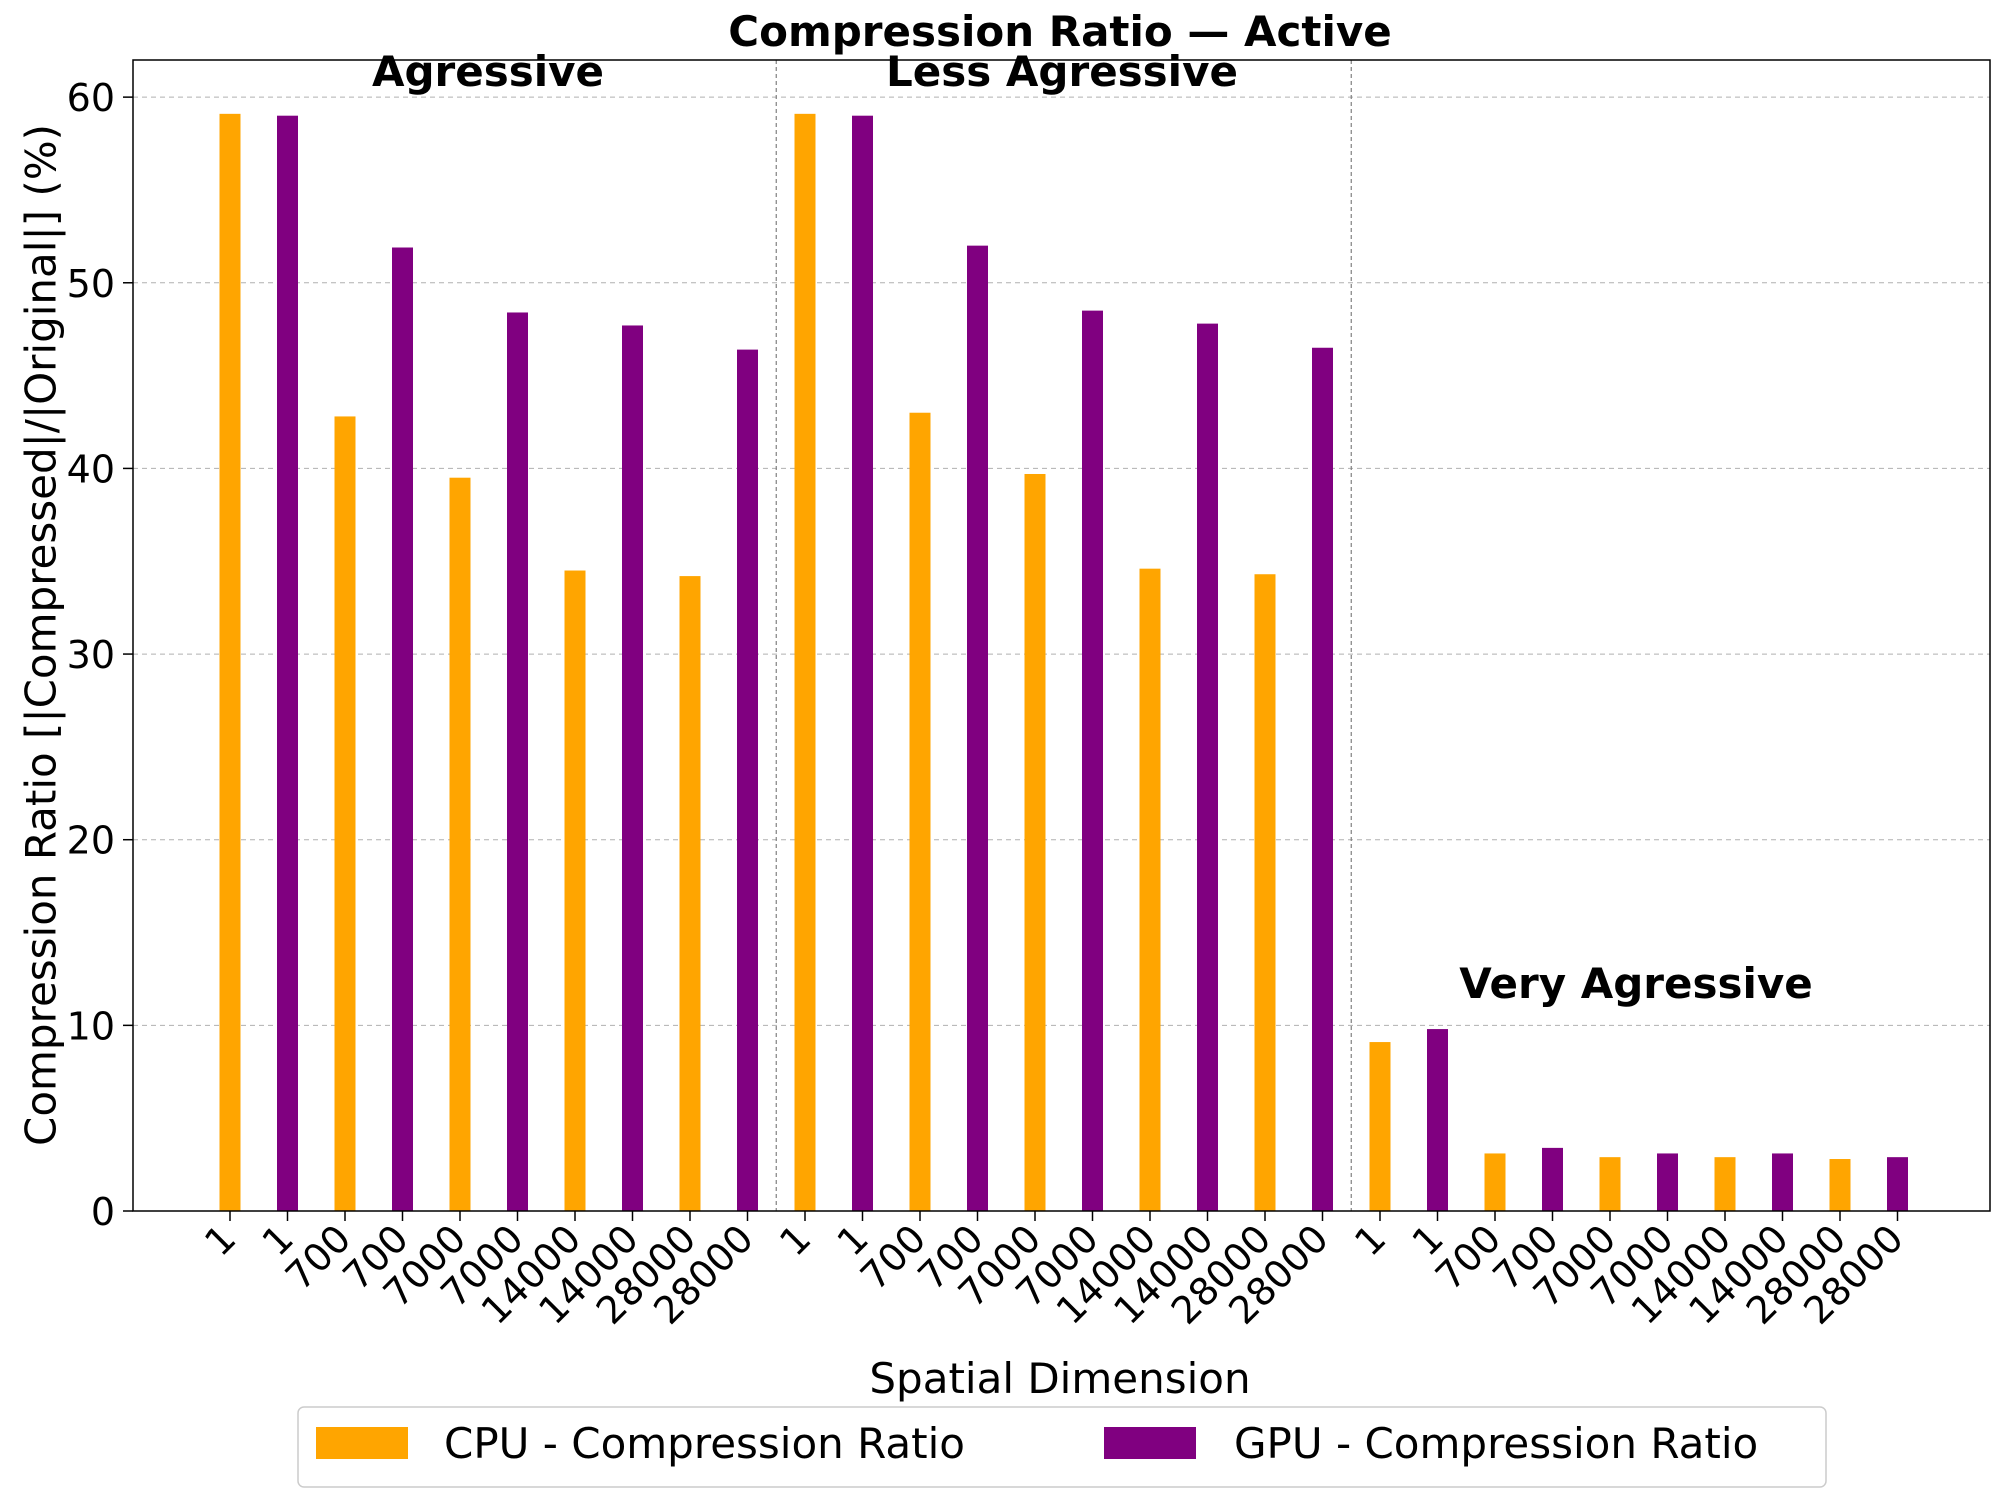 This screenshot has height=1500, width=2000. I want to click on y-tick-label: 60, so click(91, 98).